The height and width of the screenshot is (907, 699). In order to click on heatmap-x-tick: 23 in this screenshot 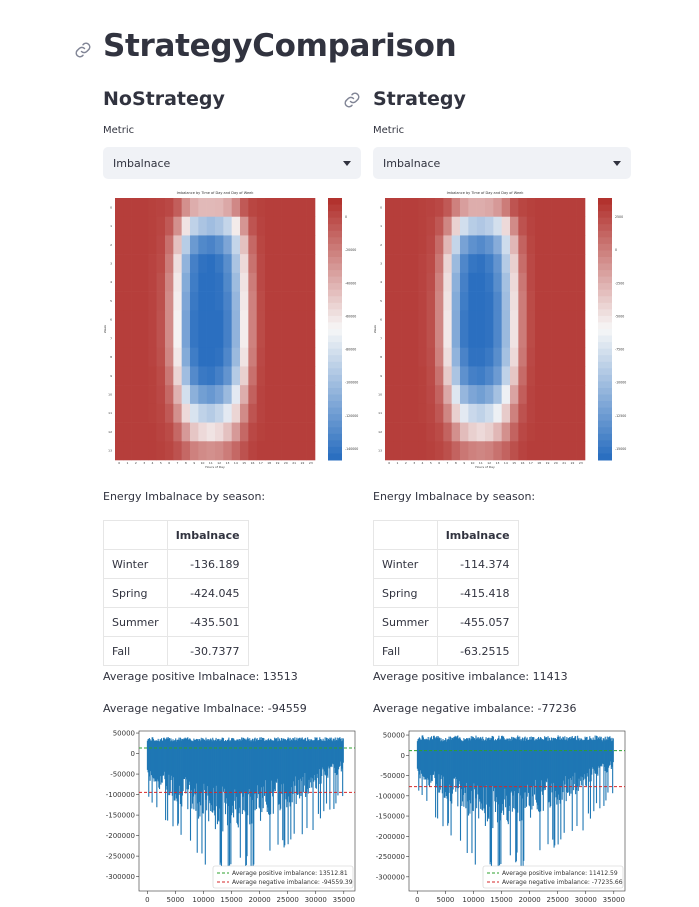, I will do `click(581, 463)`.